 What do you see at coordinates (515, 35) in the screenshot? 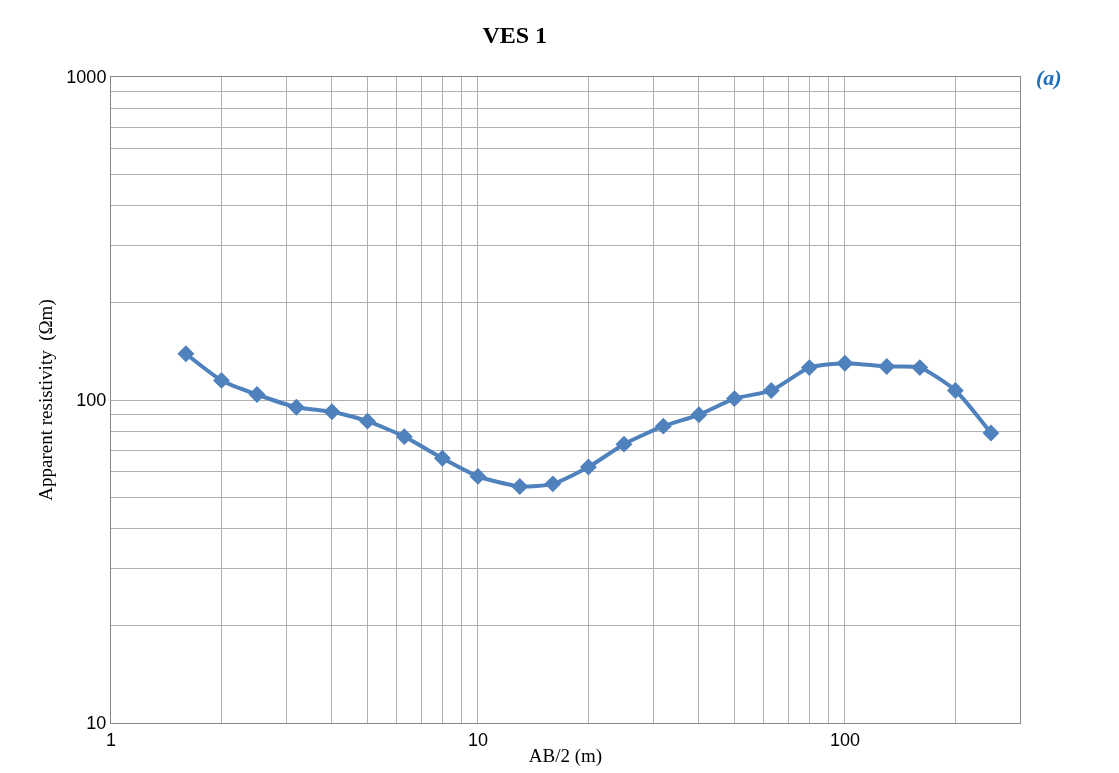
I see `chart-title: VES 1` at bounding box center [515, 35].